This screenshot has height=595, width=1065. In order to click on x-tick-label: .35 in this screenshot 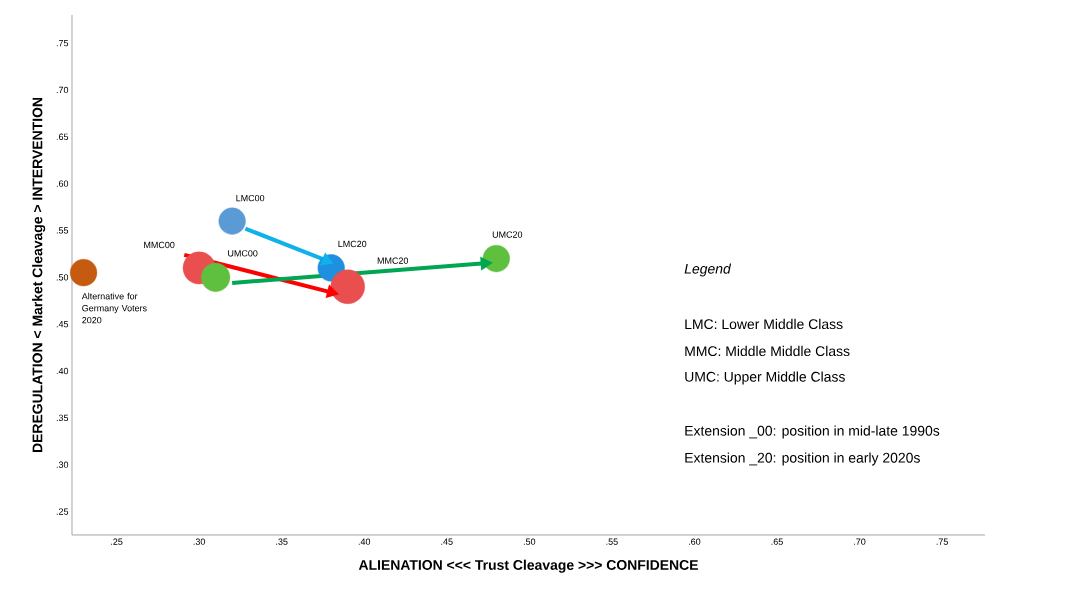, I will do `click(282, 541)`.